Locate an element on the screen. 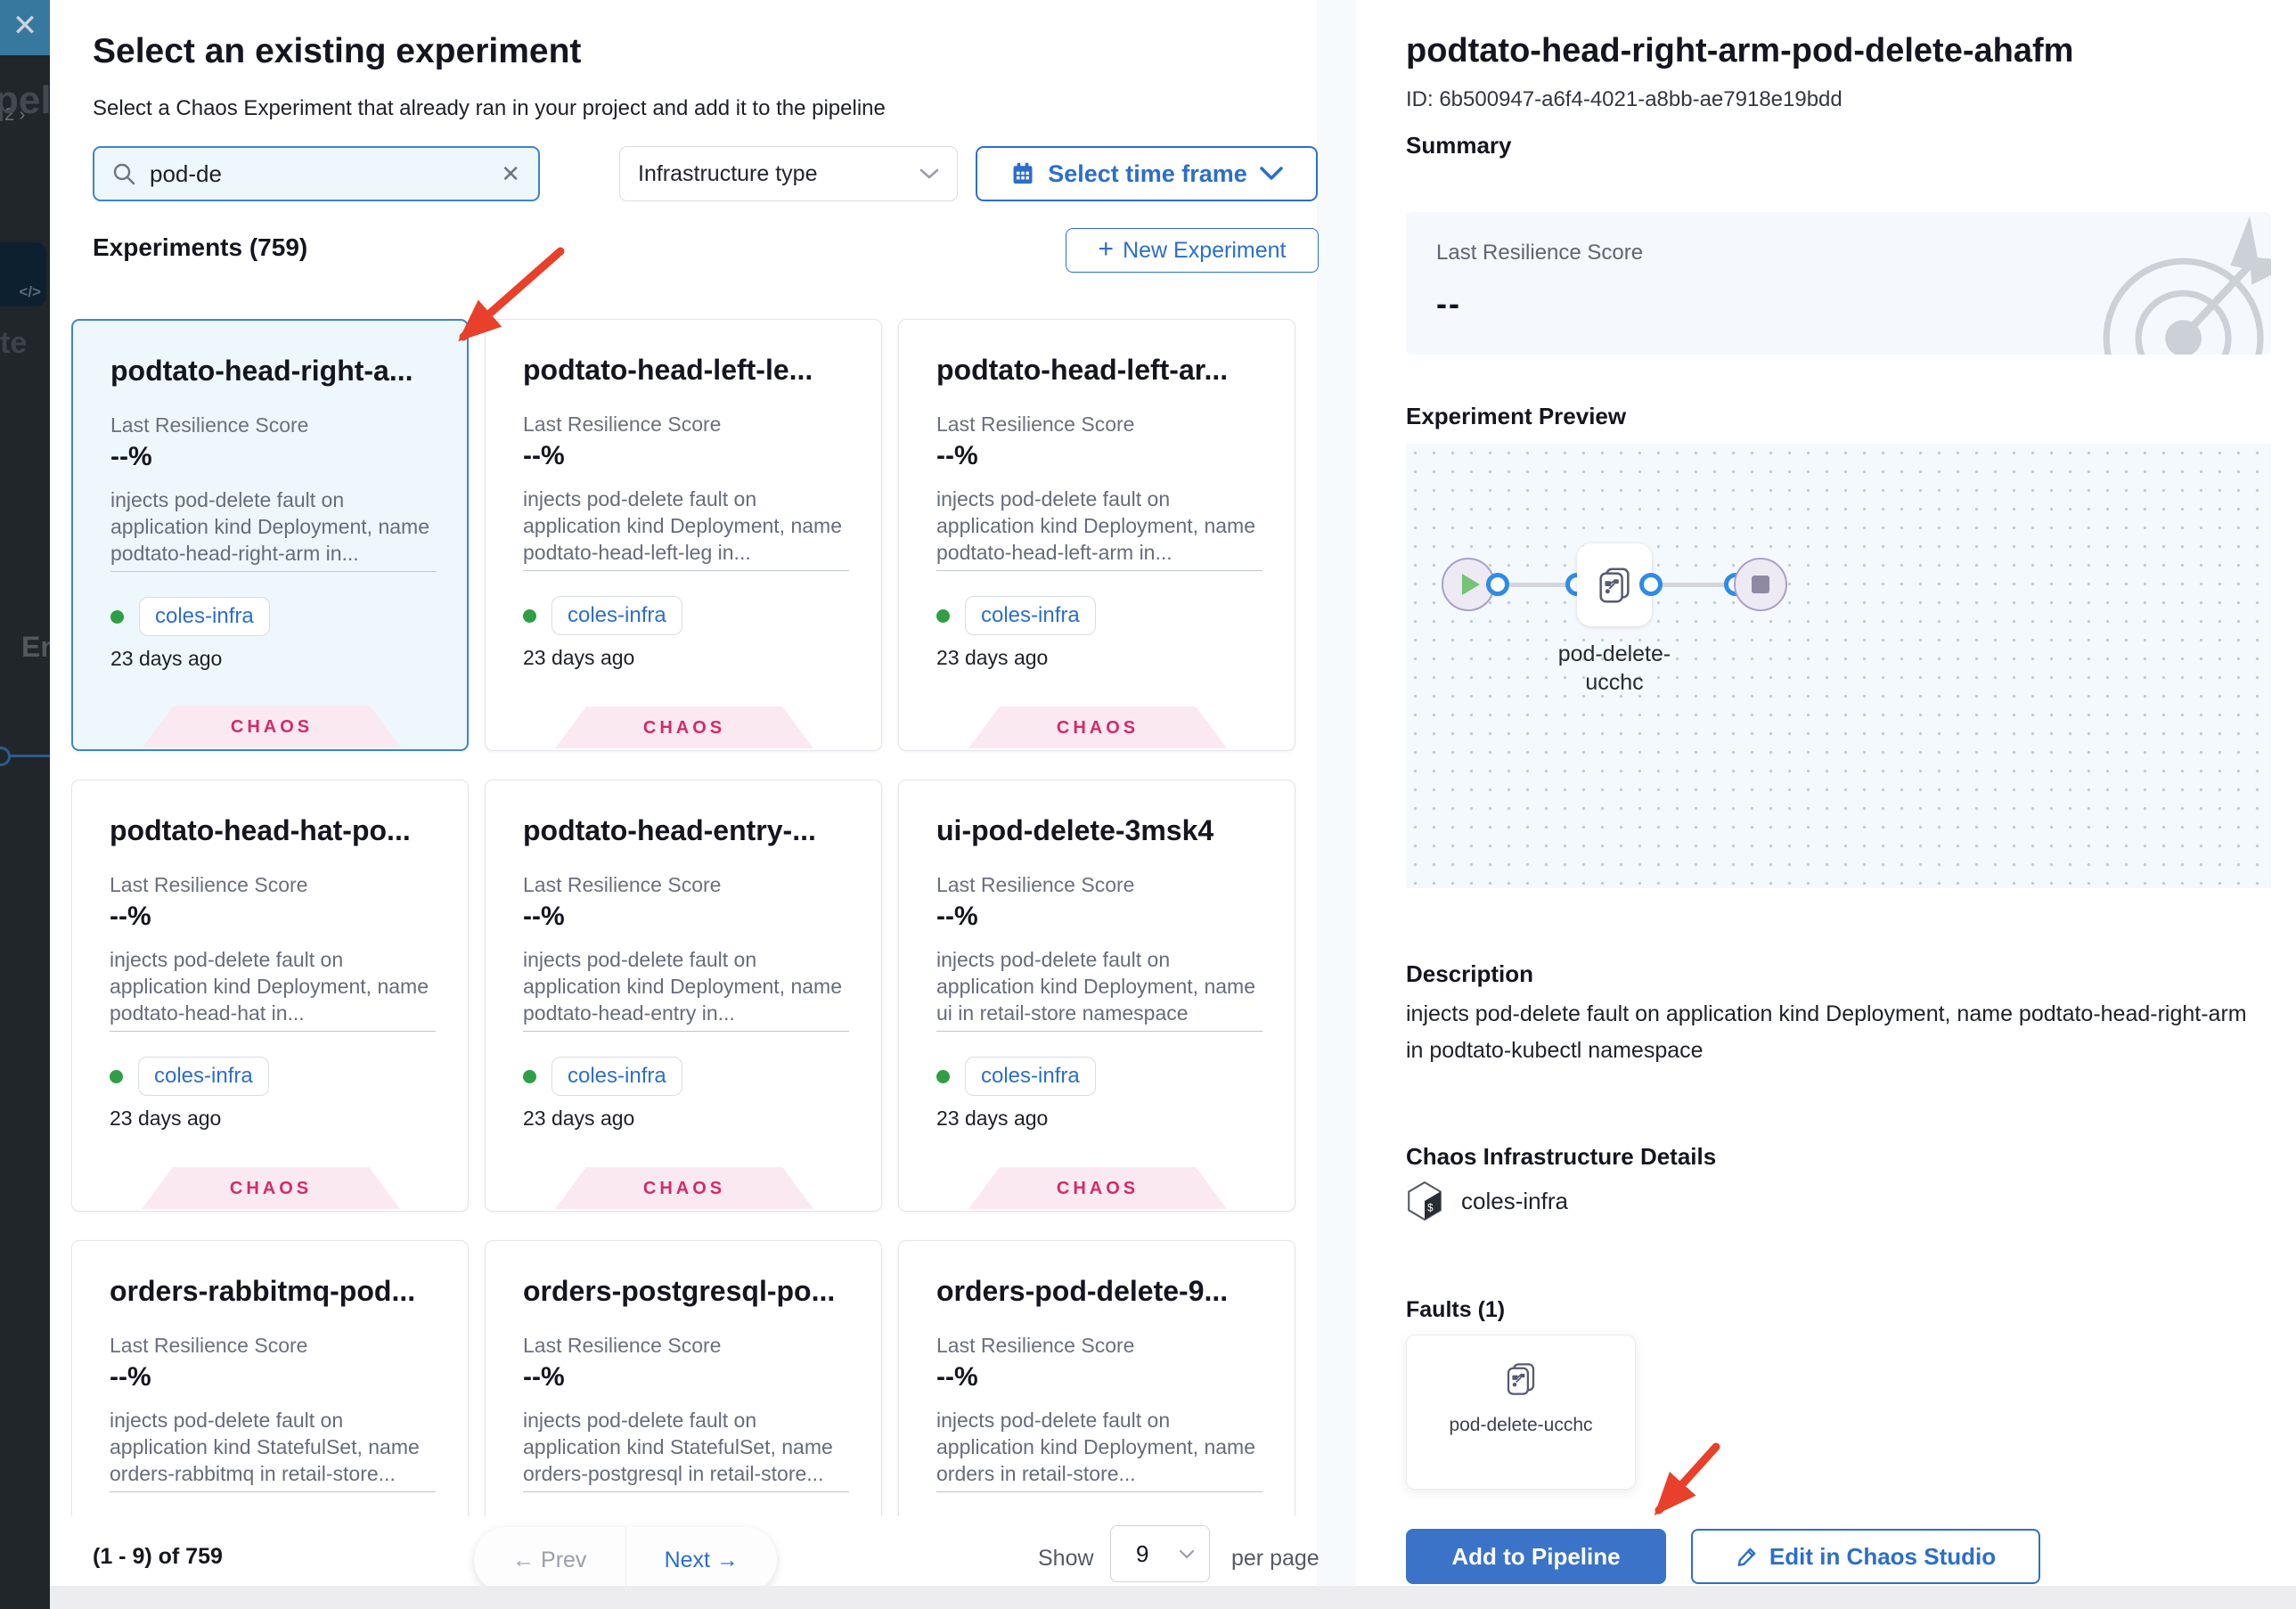 The height and width of the screenshot is (1609, 2296). add-to-pipeline-label: Add to Pipeline is located at coordinates (1536, 1556).